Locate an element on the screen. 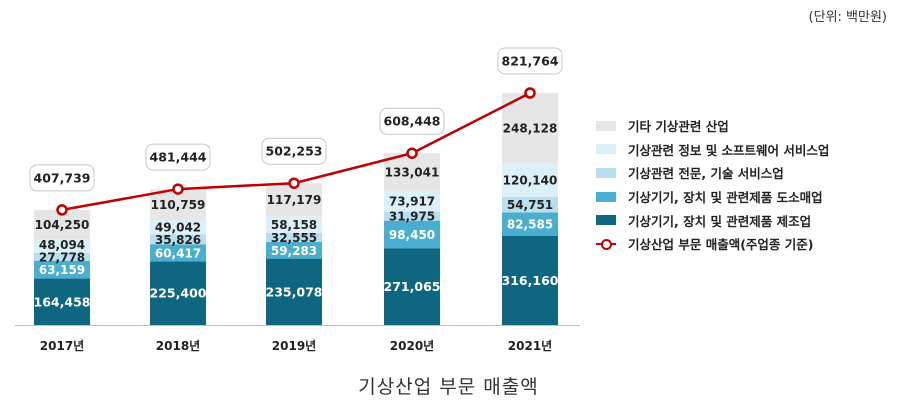 The image size is (897, 411). bar-value-label: 248,128 is located at coordinates (530, 129).